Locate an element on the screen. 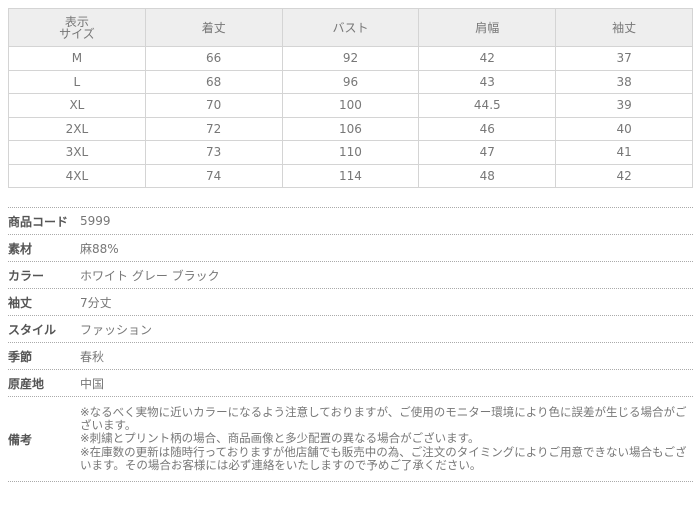 The width and height of the screenshot is (700, 521). note-line: ※刺繍とプリント柄の場合、商品画像と多少配置の異なる場合がございます。 is located at coordinates (280, 438).